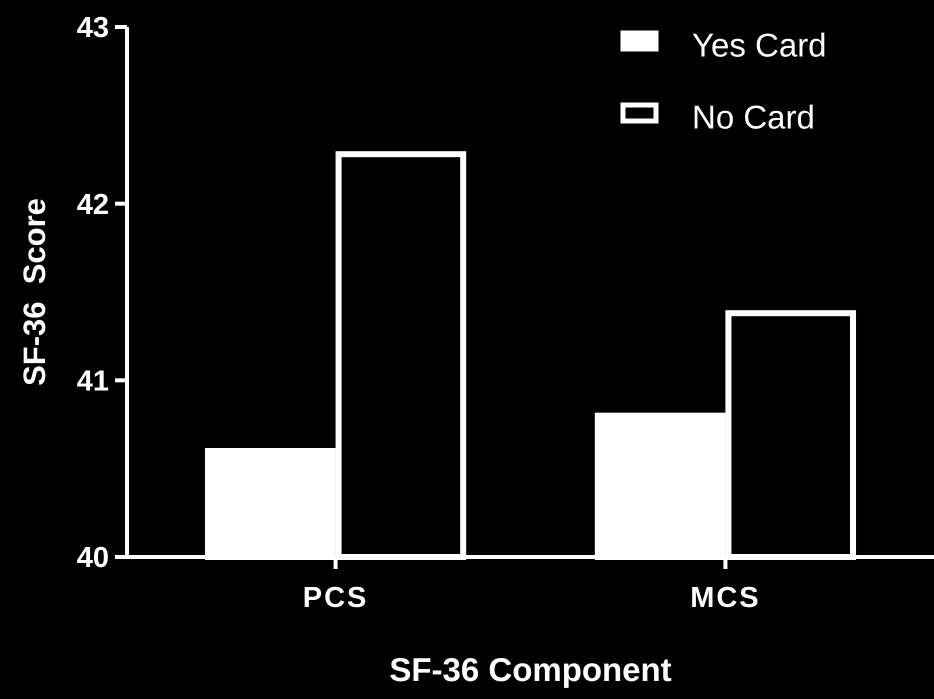  Describe the element at coordinates (34, 292) in the screenshot. I see `y-axis-title: SF-36 Score` at that location.